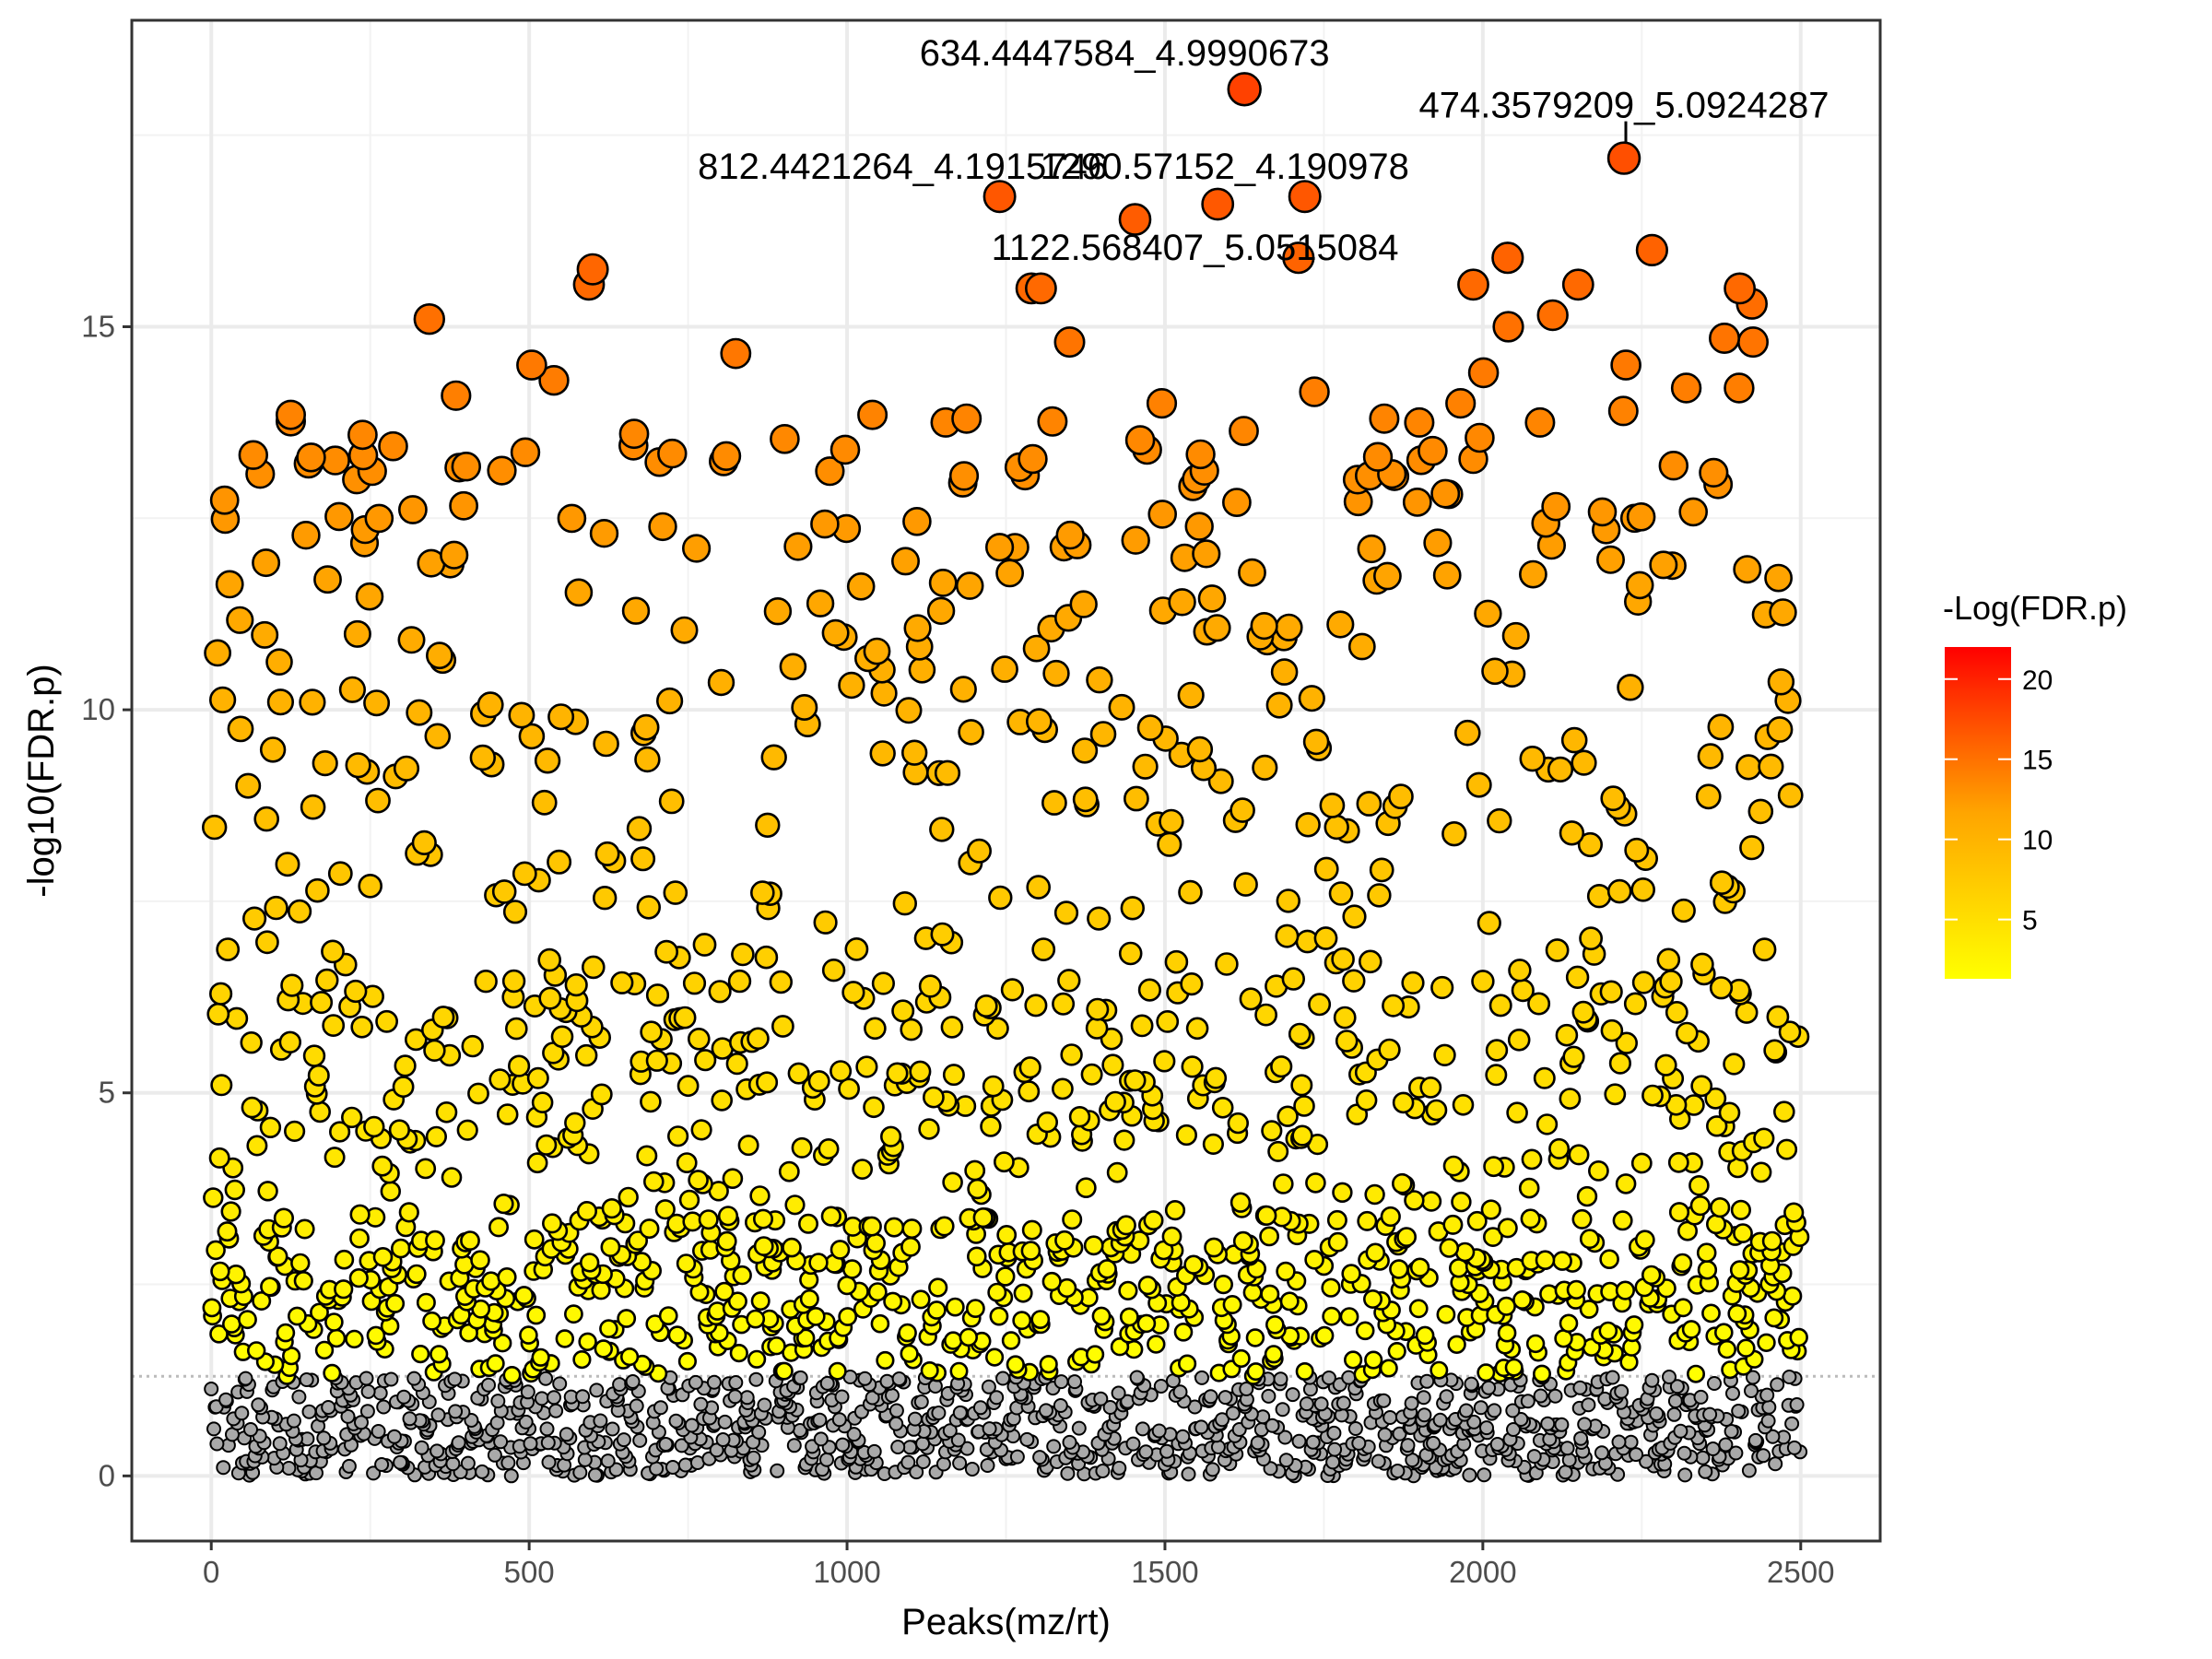 This screenshot has width=2212, height=1659. Describe the element at coordinates (211, 1572) in the screenshot. I see `x-tick-label: 0` at that location.